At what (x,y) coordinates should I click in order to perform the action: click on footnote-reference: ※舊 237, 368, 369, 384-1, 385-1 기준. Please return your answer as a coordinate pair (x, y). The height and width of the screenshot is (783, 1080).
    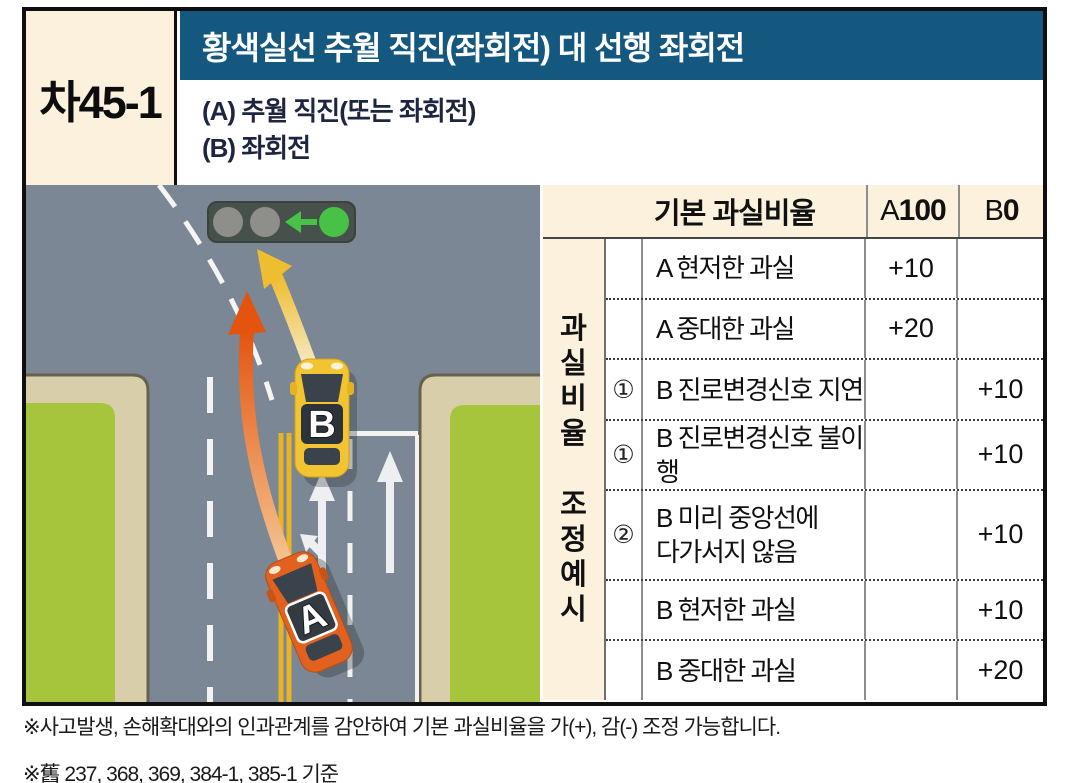
    Looking at the image, I should click on (181, 773).